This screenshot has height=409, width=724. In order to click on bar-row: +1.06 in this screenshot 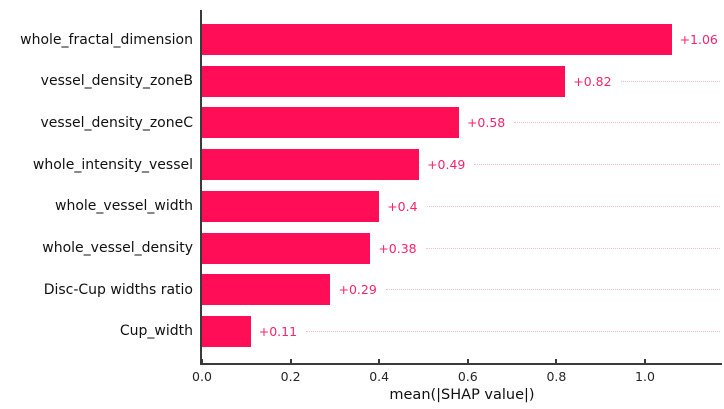, I will do `click(462, 39)`.